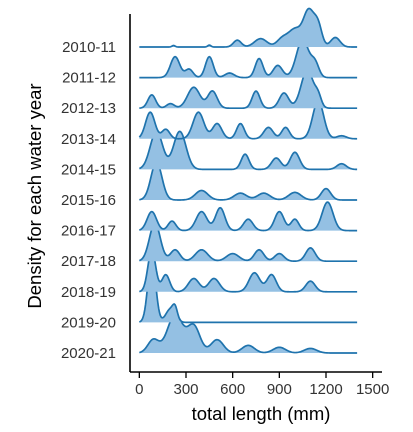  What do you see at coordinates (372, 389) in the screenshot?
I see `x-tick-label: 1500` at bounding box center [372, 389].